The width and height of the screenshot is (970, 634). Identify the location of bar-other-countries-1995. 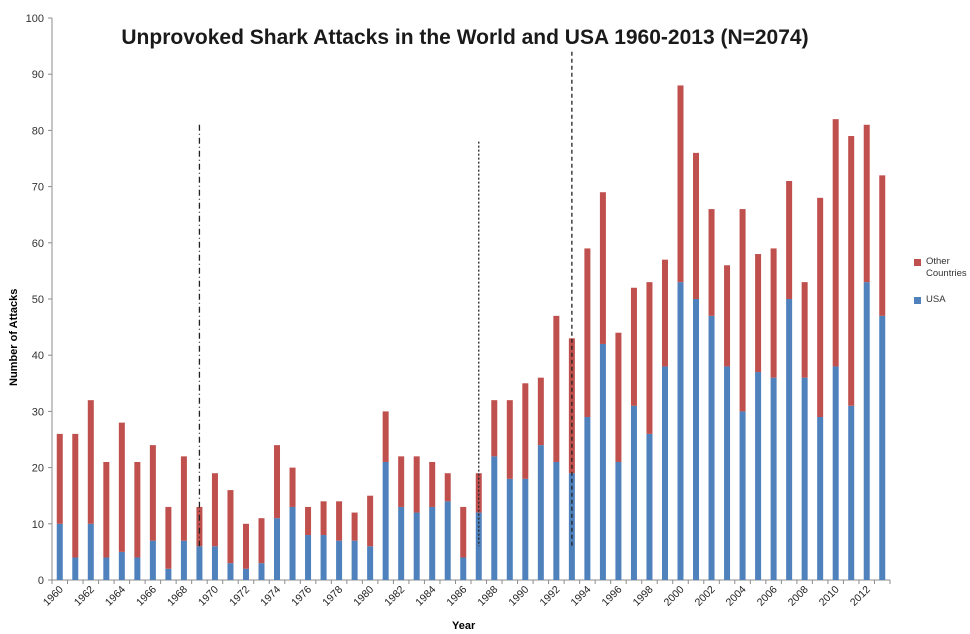
(602, 268).